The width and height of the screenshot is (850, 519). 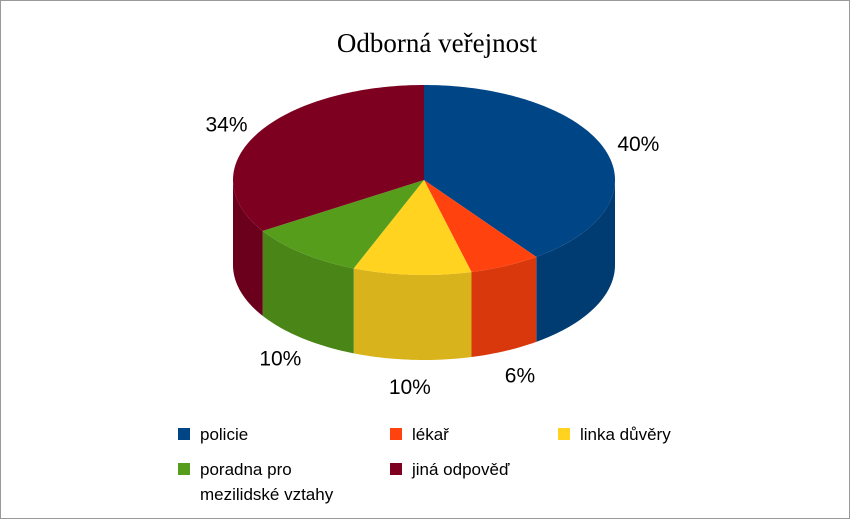 What do you see at coordinates (226, 125) in the screenshot?
I see `data-label: 34%` at bounding box center [226, 125].